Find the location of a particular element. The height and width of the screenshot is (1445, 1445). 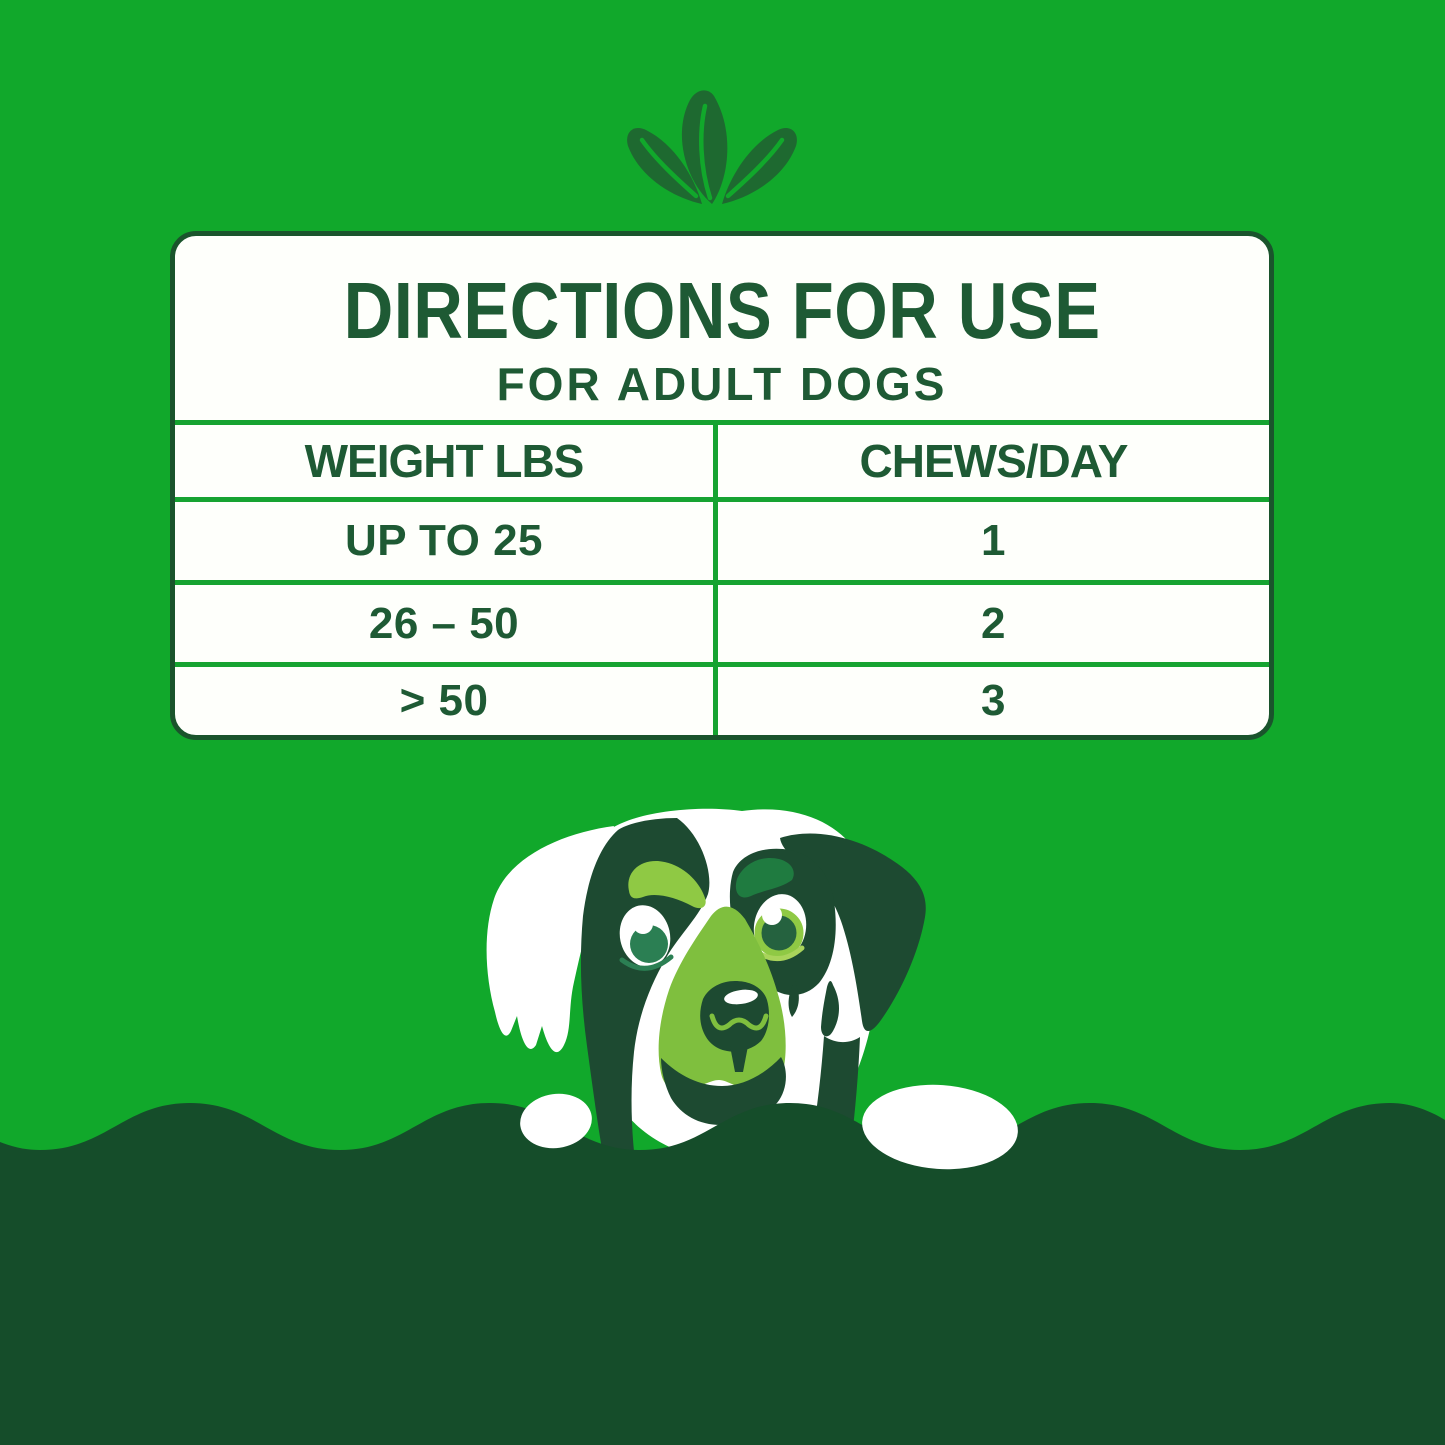

column-header-weight: WEIGHT LBS is located at coordinates (446, 461).